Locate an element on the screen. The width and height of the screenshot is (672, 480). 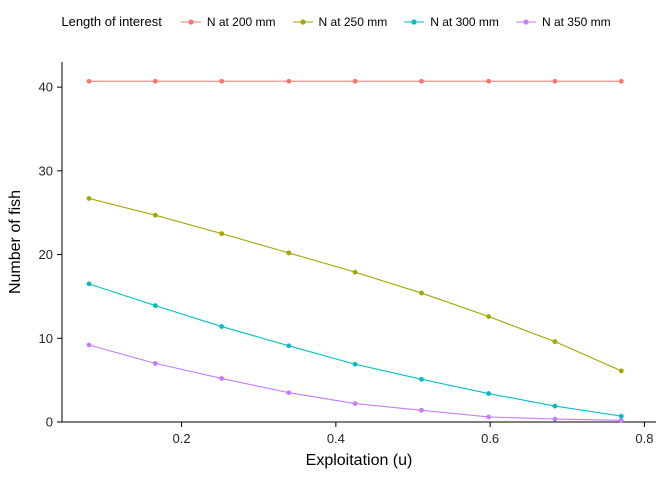
legend-entry-label: N at 300 mm is located at coordinates (464, 21).